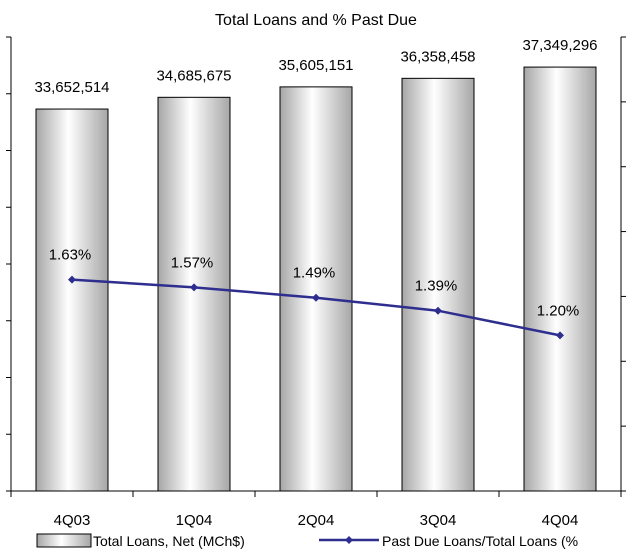 The height and width of the screenshot is (553, 632). What do you see at coordinates (70, 255) in the screenshot?
I see `line-data-label: 1.63%` at bounding box center [70, 255].